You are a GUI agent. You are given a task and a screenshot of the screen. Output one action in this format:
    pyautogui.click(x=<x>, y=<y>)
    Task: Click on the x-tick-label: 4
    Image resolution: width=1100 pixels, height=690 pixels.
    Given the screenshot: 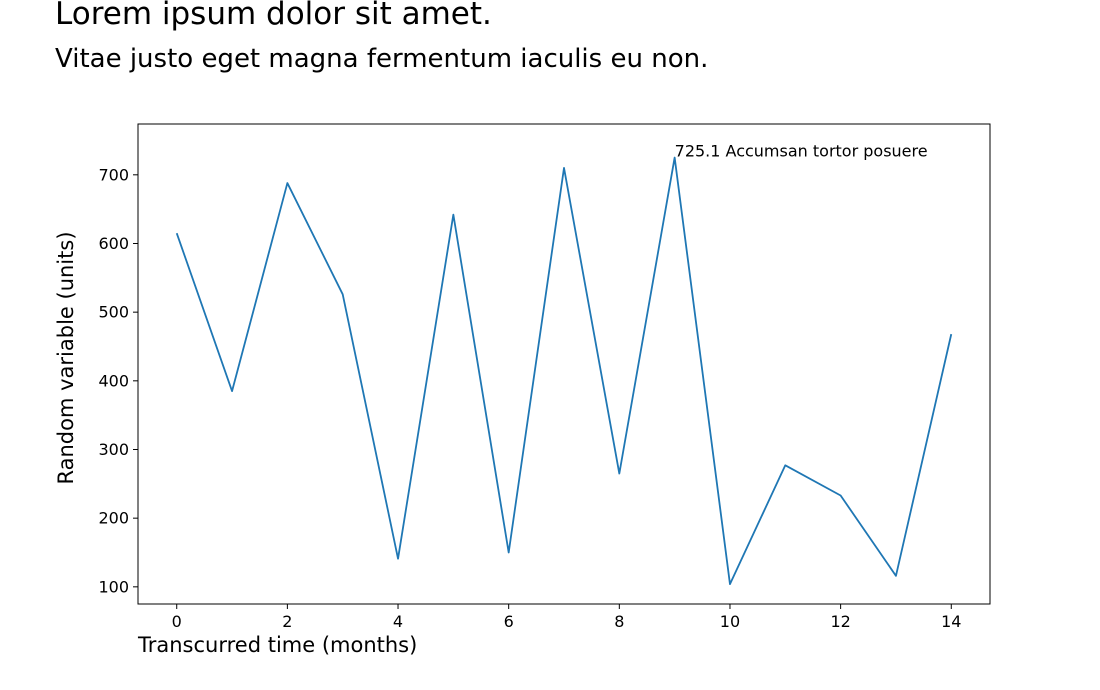 What is the action you would take?
    pyautogui.click(x=398, y=621)
    